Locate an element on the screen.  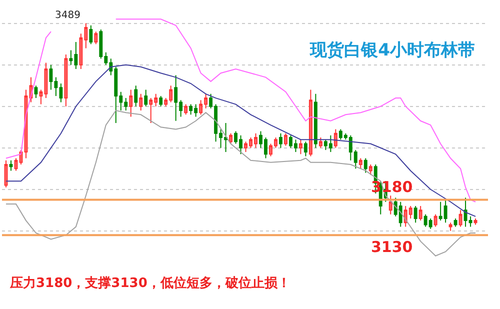
text: 现货白银4小时布林带 is located at coordinates (392, 50).